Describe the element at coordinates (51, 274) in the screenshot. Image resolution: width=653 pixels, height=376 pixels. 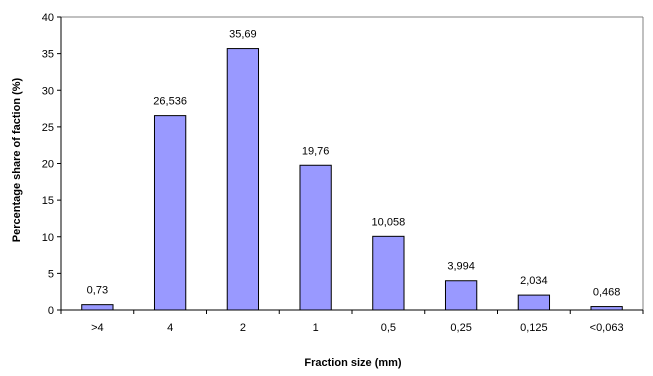
I see `y-tick-label: 5` at that location.